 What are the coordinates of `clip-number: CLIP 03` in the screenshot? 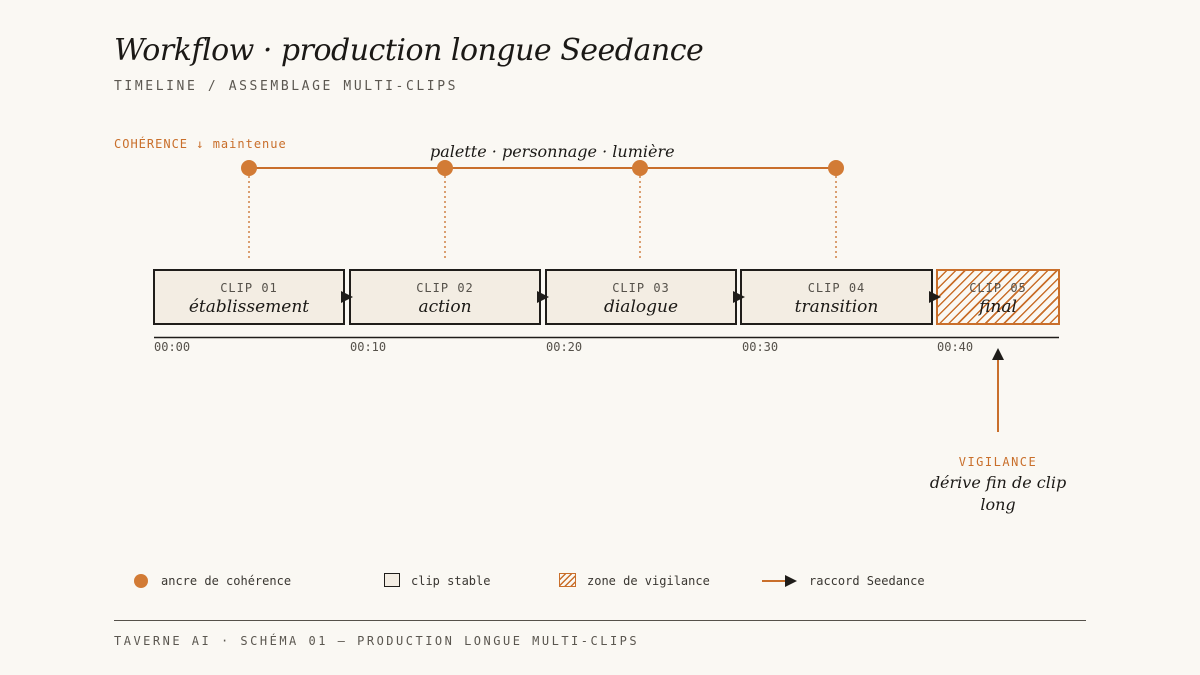 It's located at (641, 288).